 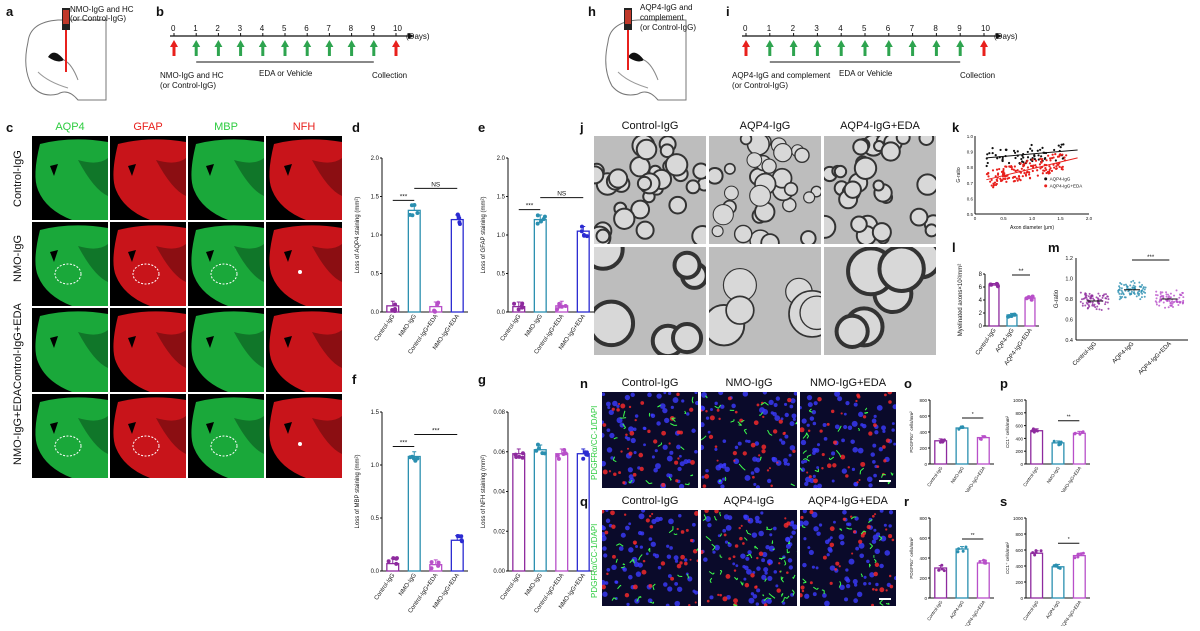 What do you see at coordinates (880, 126) in the screenshot?
I see `em-column-header: AQP4-IgG+EDA` at bounding box center [880, 126].